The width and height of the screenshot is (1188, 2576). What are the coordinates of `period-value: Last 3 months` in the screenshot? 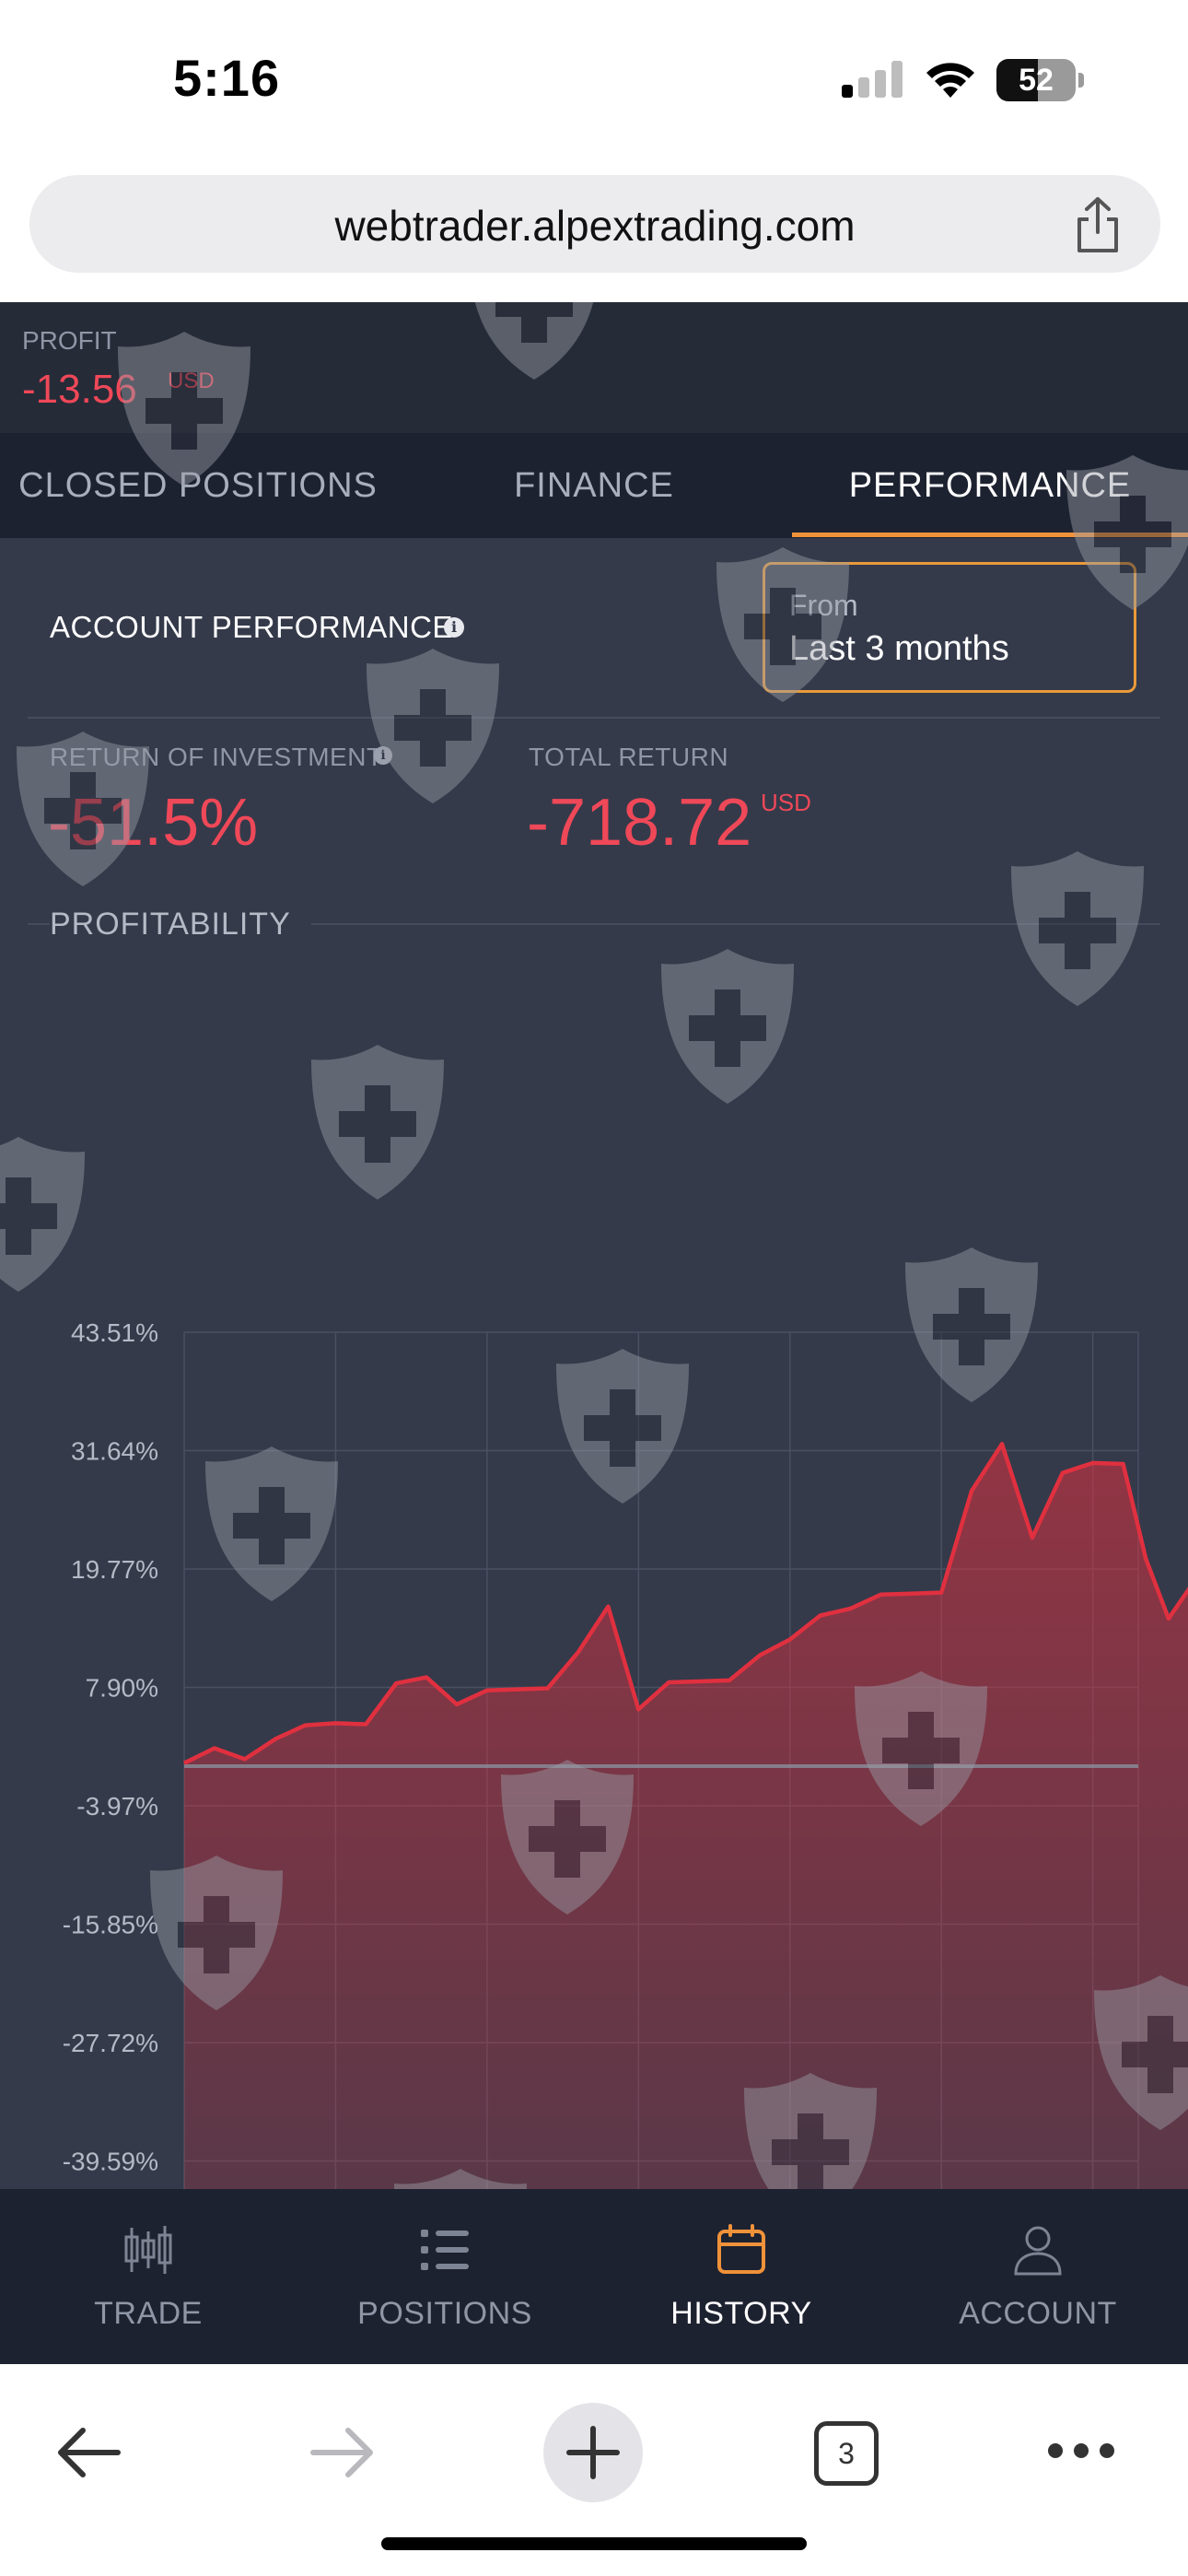 It's located at (899, 648).